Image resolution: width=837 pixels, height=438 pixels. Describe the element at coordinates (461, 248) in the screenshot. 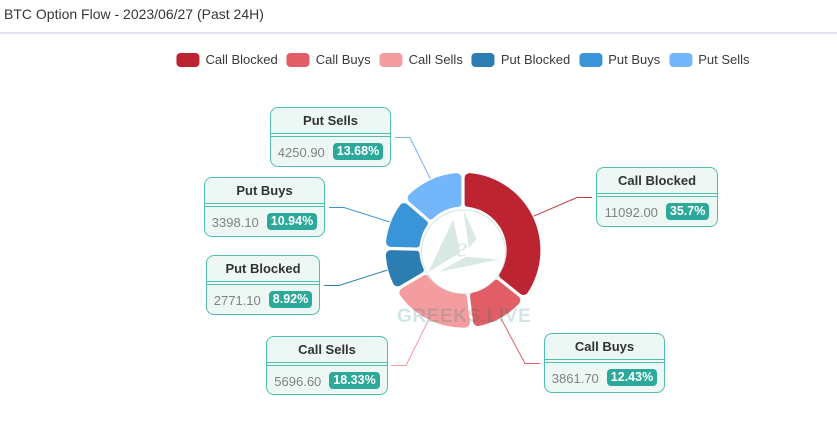

I see `svg-text: e` at that location.